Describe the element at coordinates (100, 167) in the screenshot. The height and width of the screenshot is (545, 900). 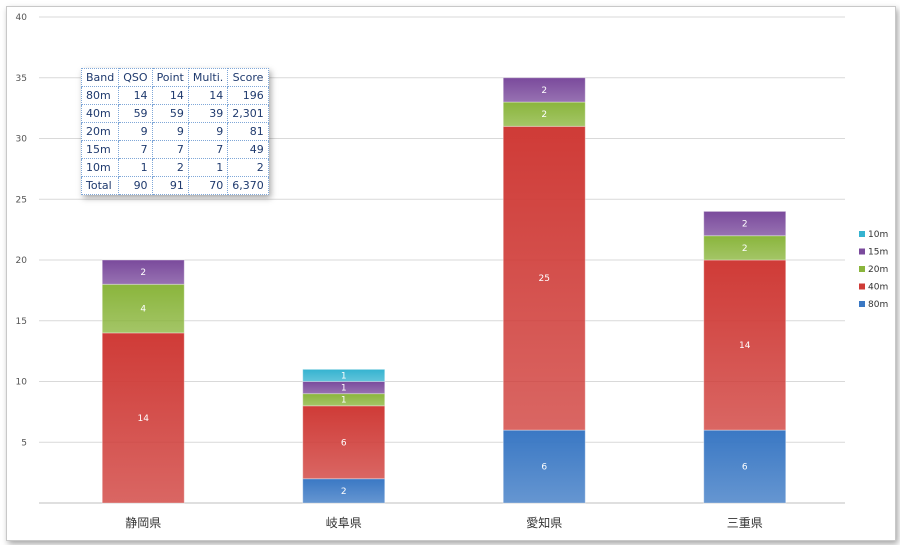
I see `cell-band: 10m` at that location.